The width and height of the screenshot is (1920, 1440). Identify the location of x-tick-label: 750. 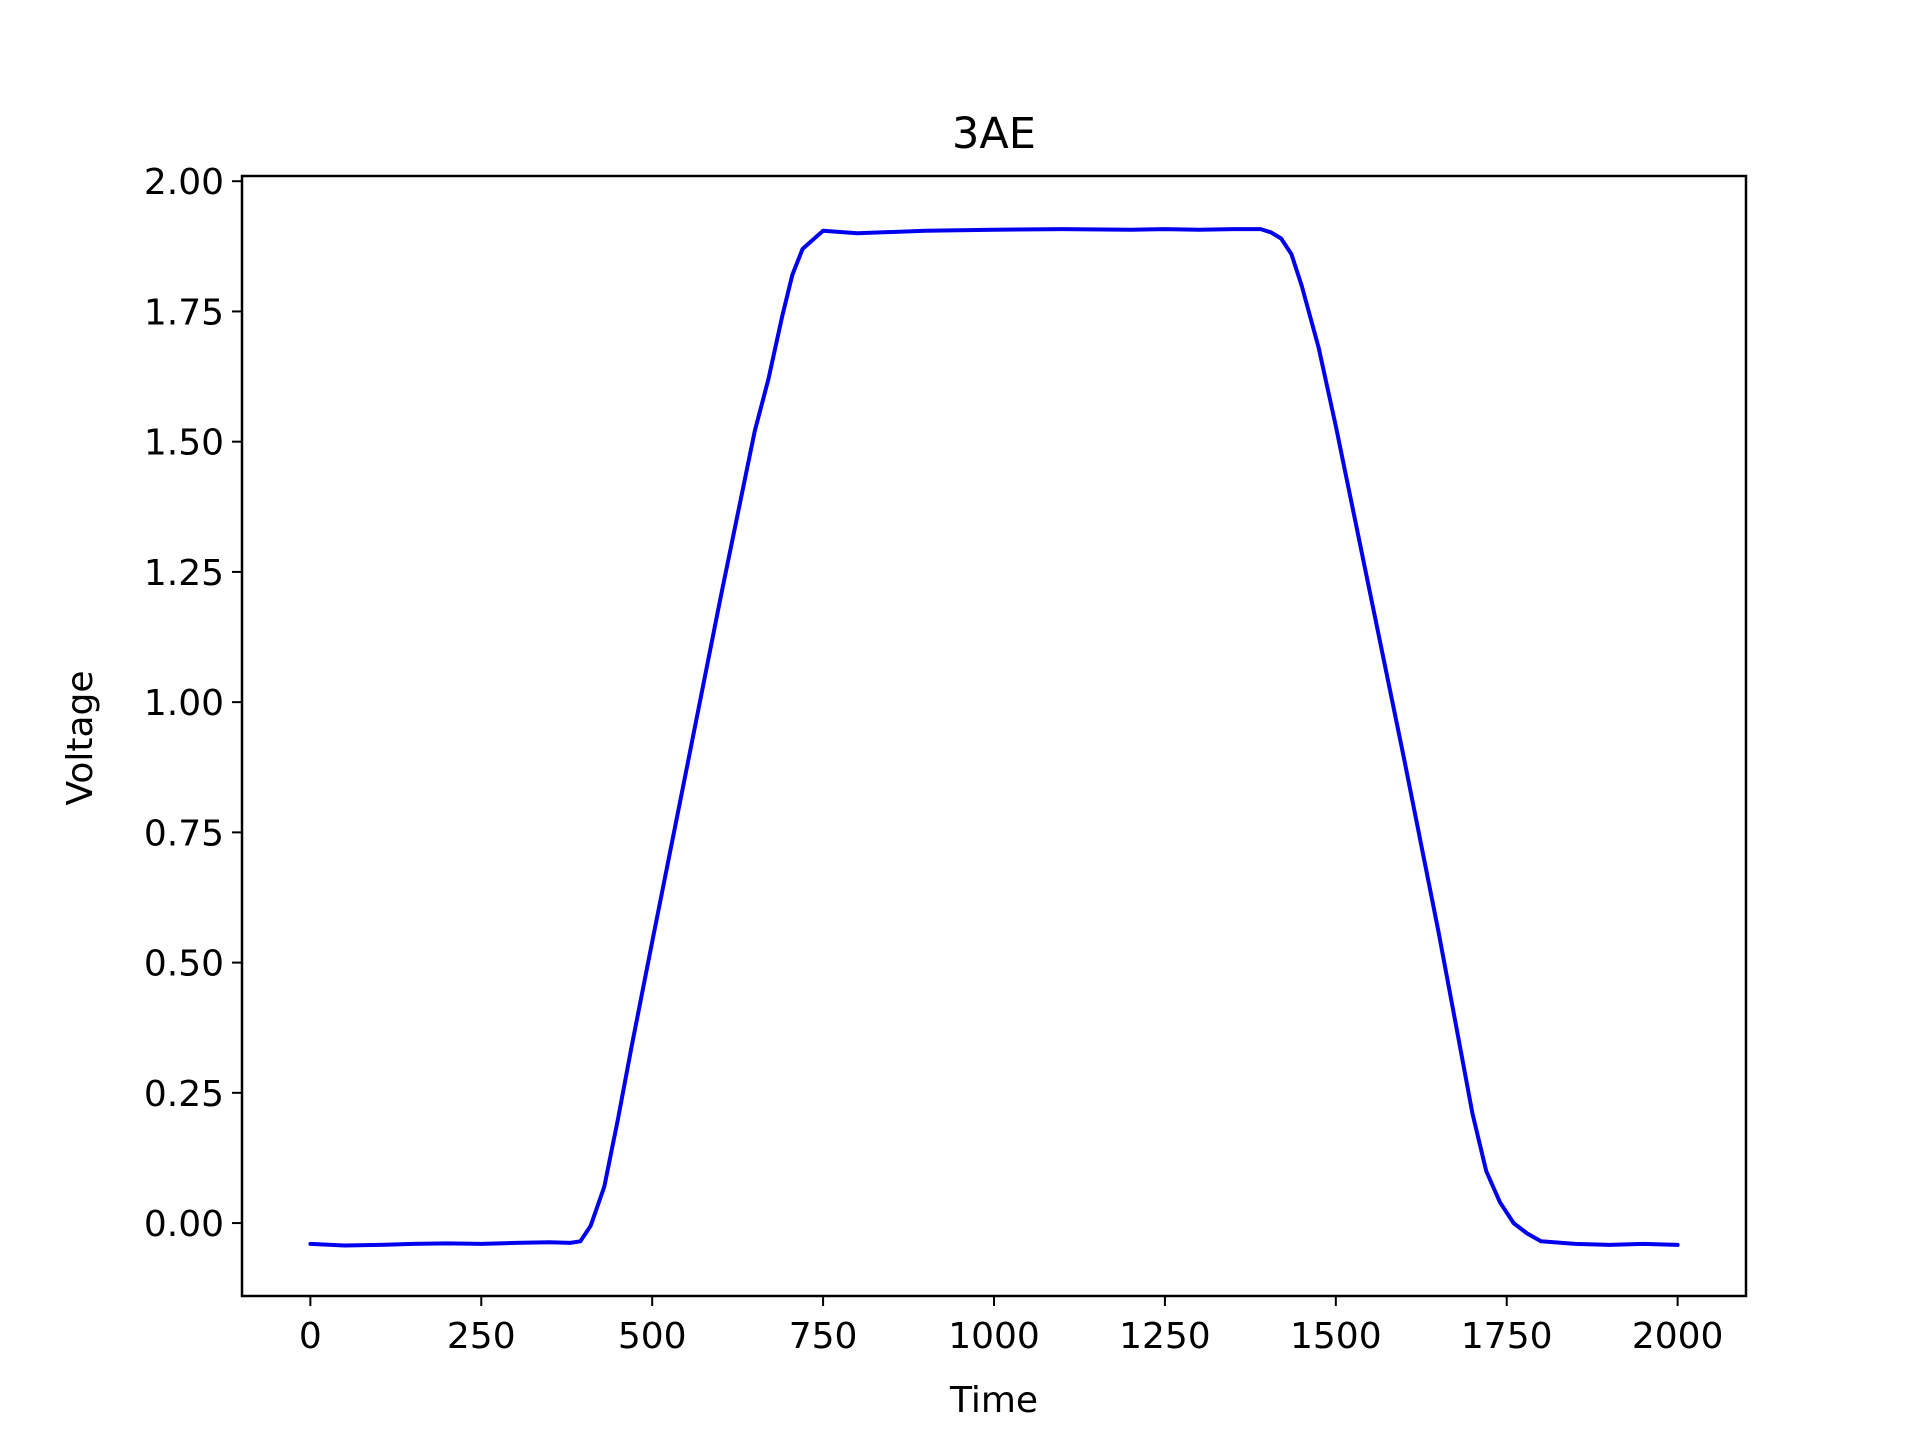
(823, 1336).